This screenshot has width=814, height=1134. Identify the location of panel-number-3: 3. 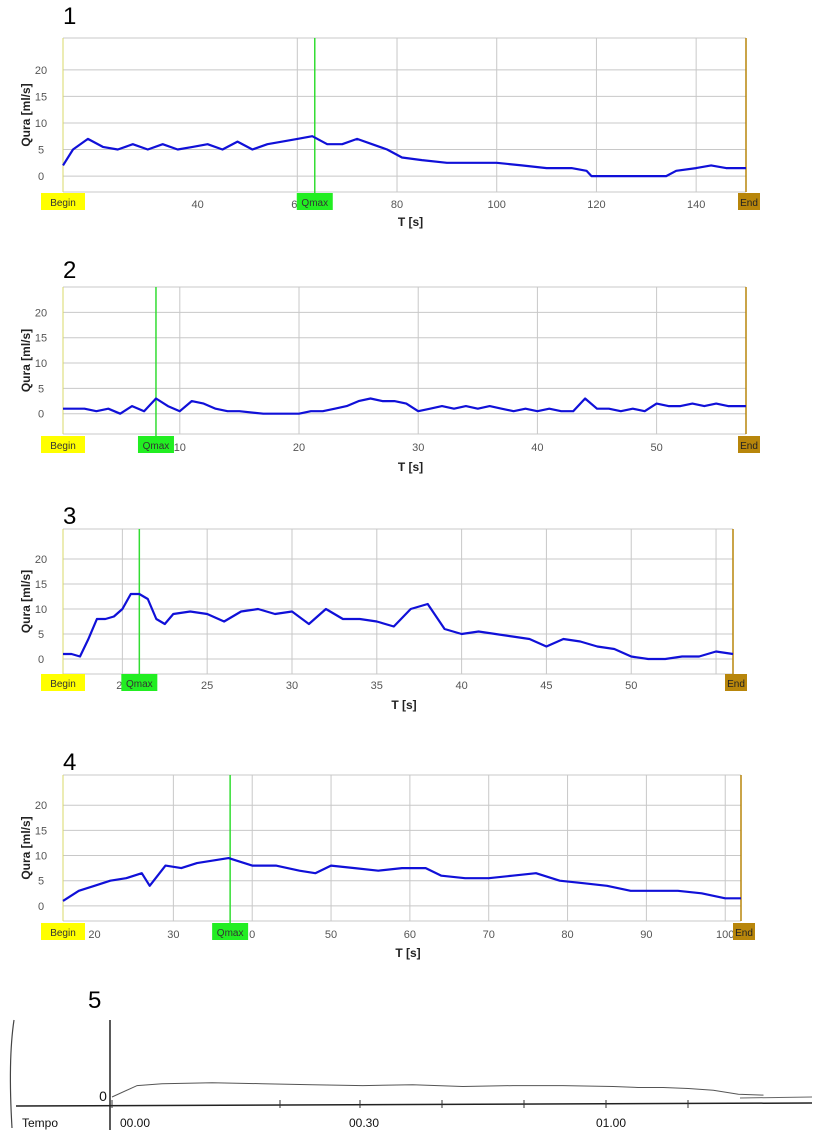
(70, 516).